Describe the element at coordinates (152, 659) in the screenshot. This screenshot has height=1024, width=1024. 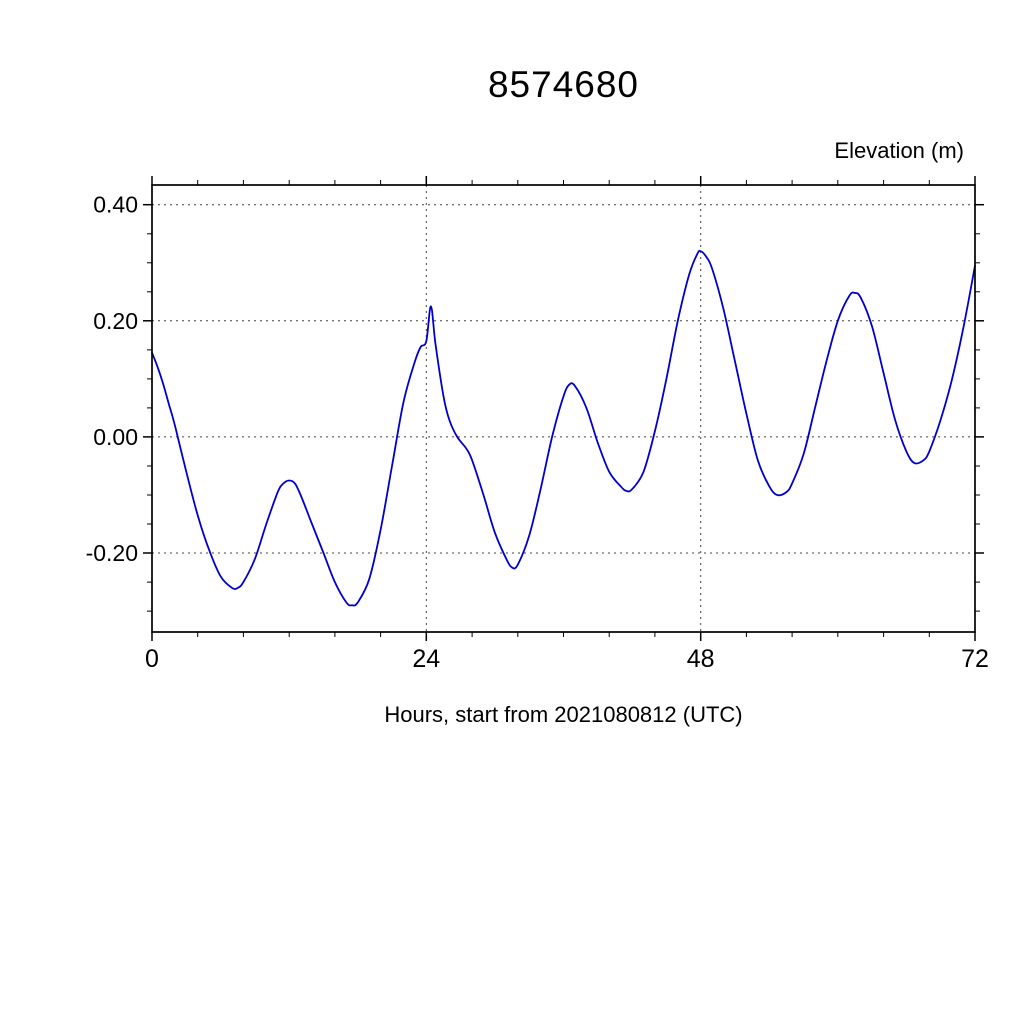
I see `svg-text: 0` at that location.